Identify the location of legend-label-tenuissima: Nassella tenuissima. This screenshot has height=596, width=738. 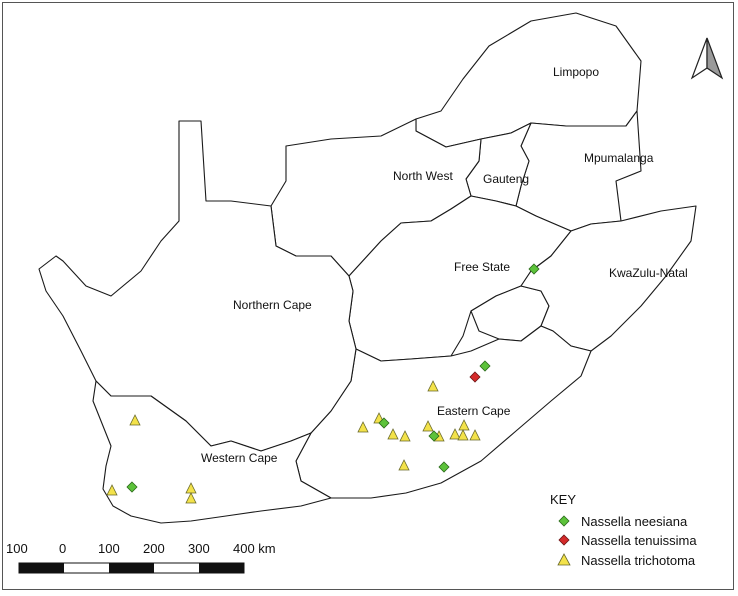
(639, 540).